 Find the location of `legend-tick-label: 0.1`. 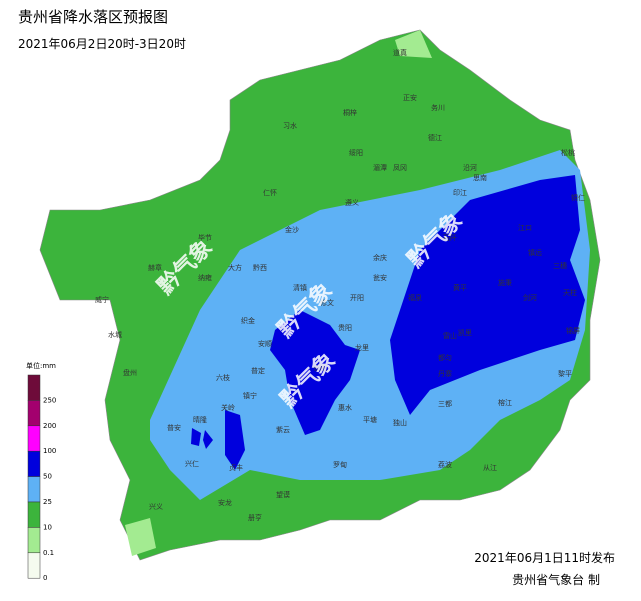

legend-tick-label: 0.1 is located at coordinates (48, 553).